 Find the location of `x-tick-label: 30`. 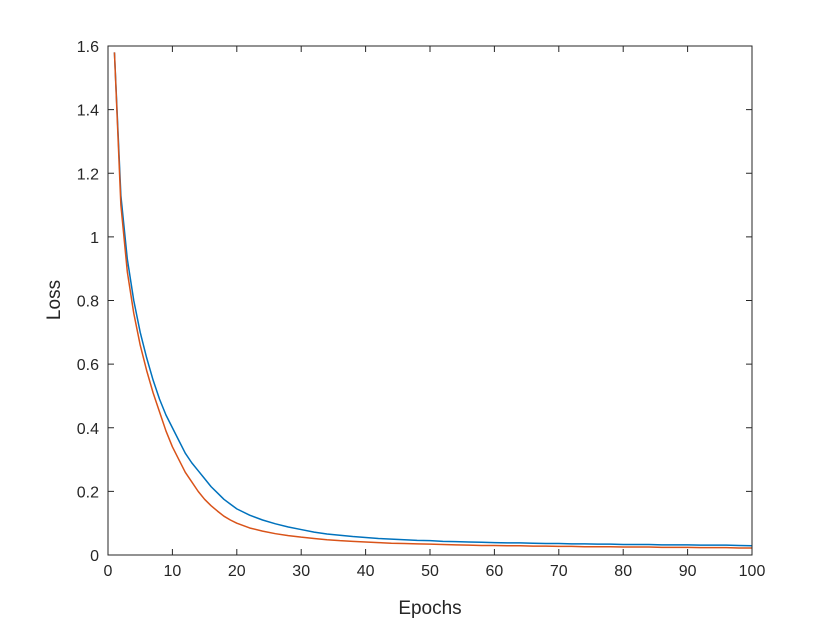

x-tick-label: 30 is located at coordinates (301, 571).